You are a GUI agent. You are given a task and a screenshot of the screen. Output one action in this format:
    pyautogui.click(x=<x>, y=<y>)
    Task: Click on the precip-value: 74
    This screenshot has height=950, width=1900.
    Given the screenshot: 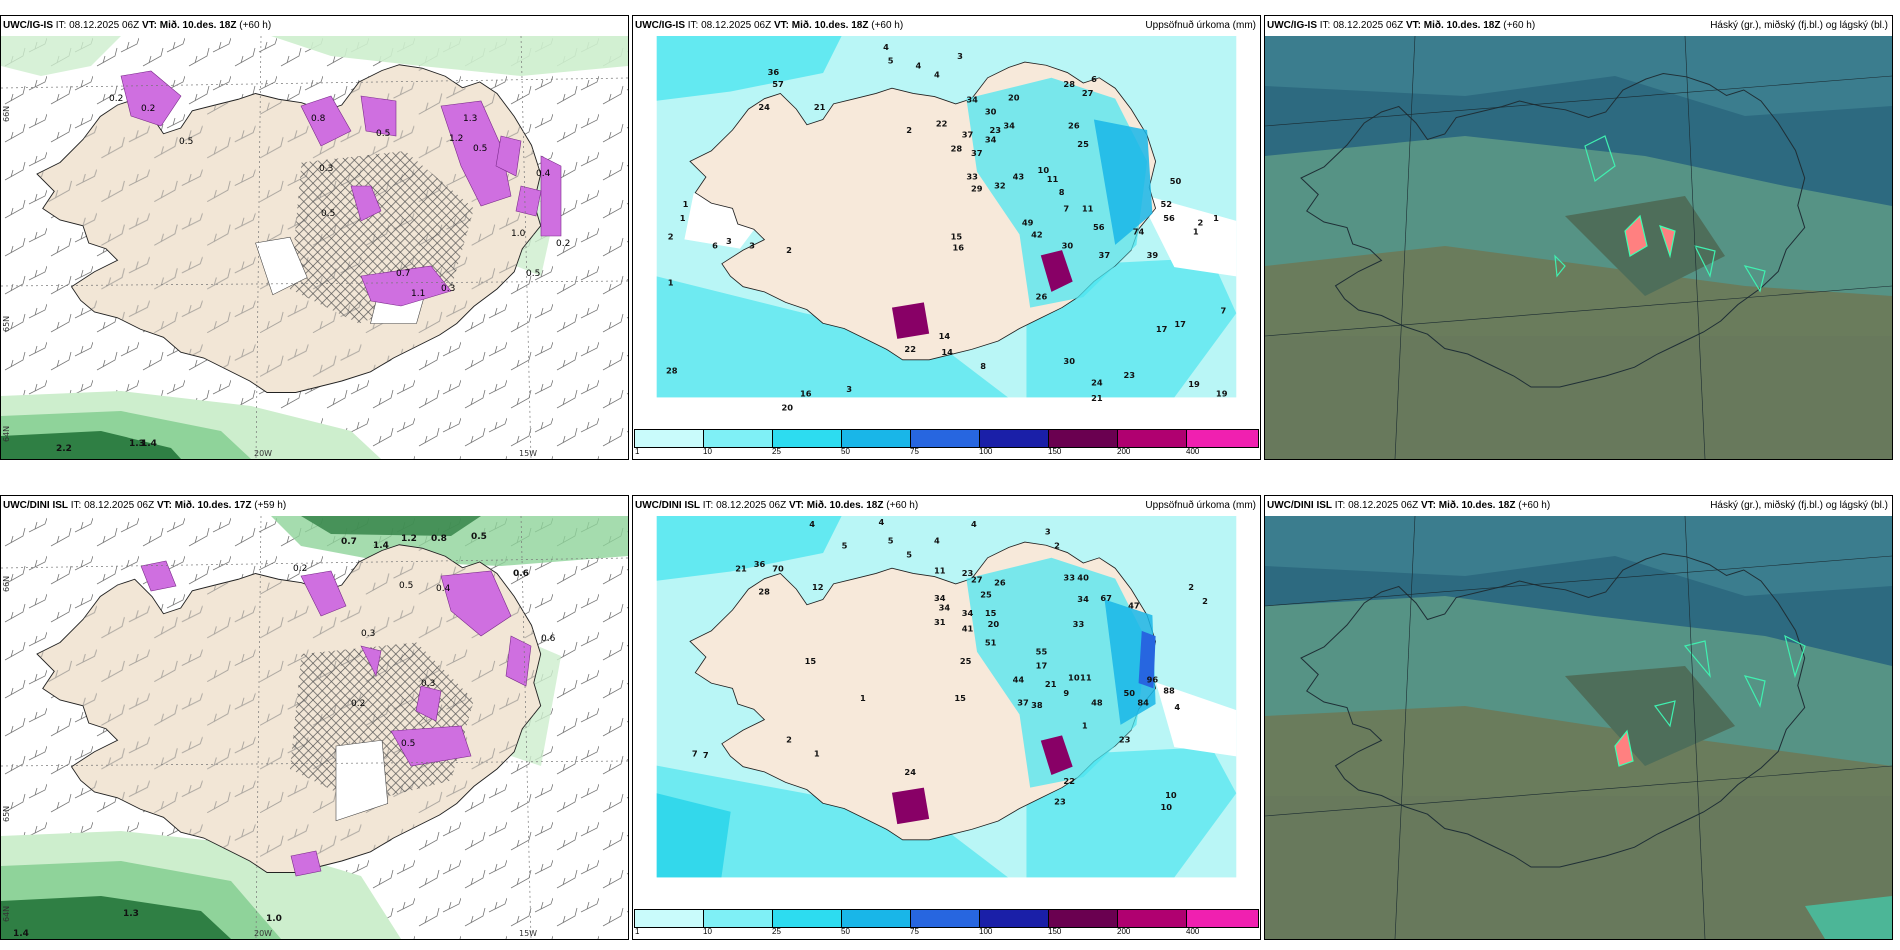 What is the action you would take?
    pyautogui.click(x=1139, y=232)
    